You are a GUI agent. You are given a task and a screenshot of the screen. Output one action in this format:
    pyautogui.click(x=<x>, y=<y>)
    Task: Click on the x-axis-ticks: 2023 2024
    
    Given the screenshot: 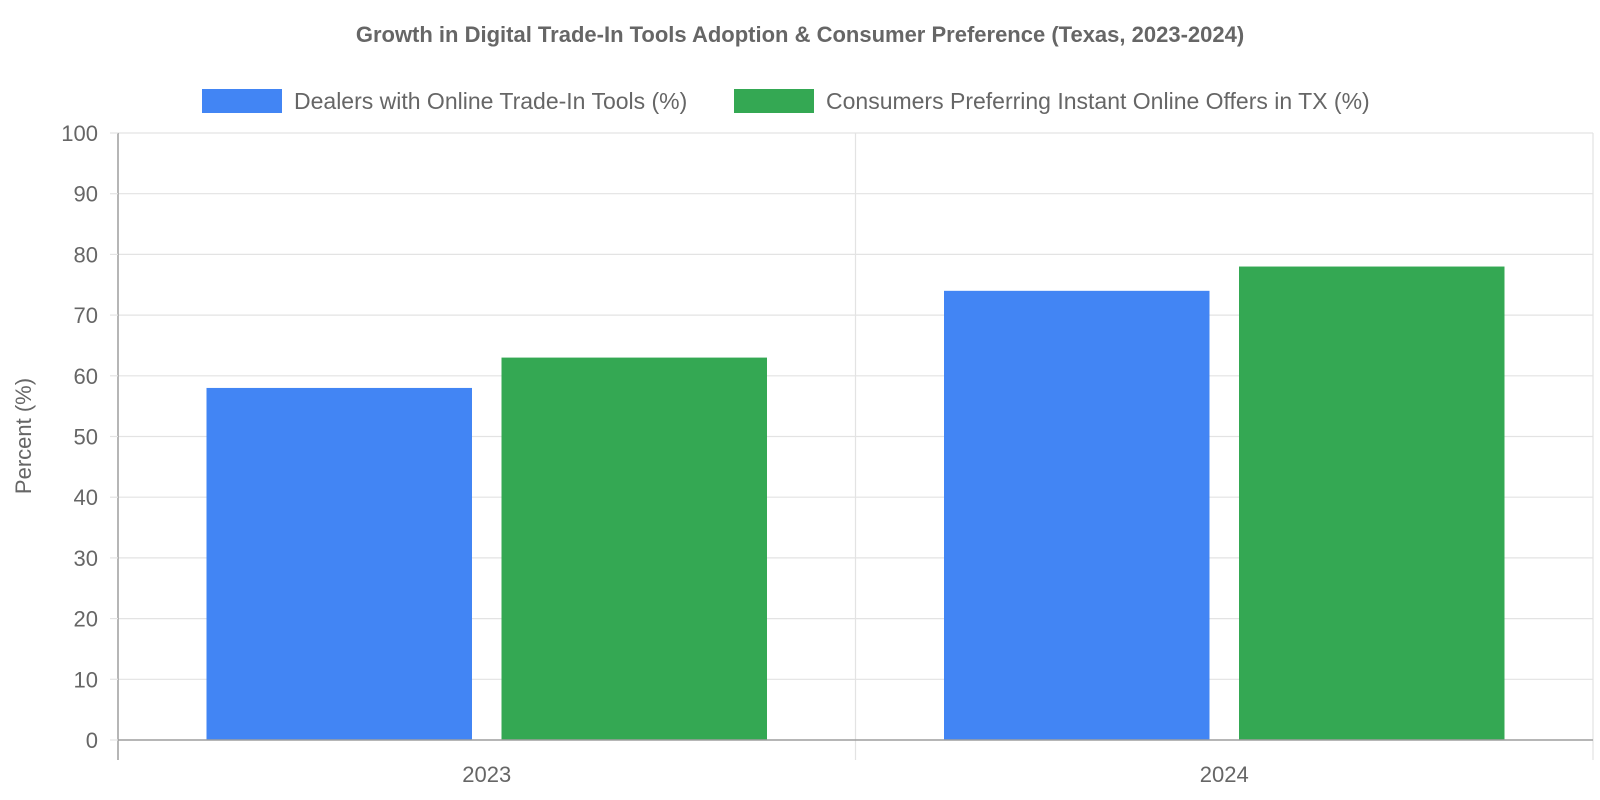 What is the action you would take?
    pyautogui.click(x=855, y=774)
    